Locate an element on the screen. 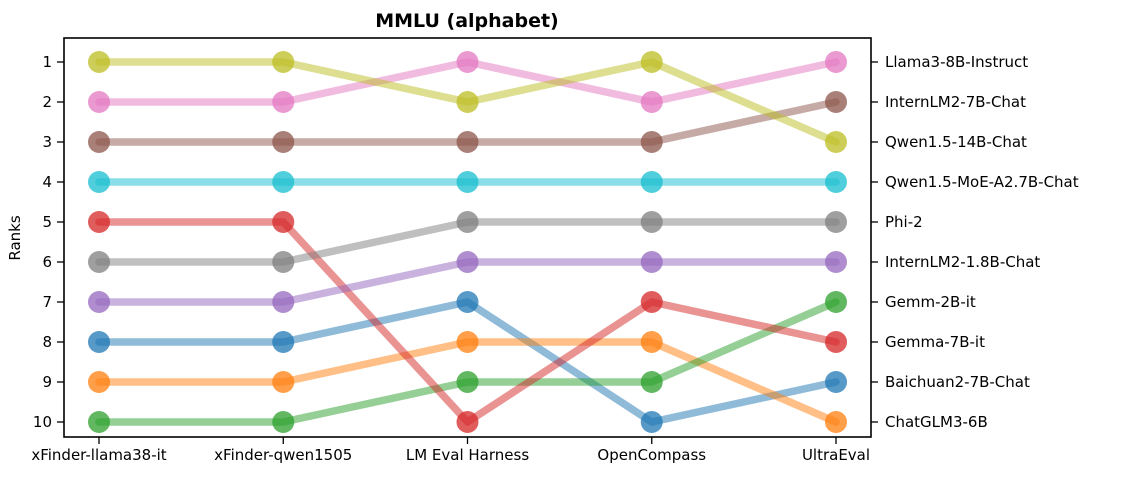 This screenshot has height=484, width=1130. right-axis-model-label: InternLM2-7B-Chat is located at coordinates (955, 102).